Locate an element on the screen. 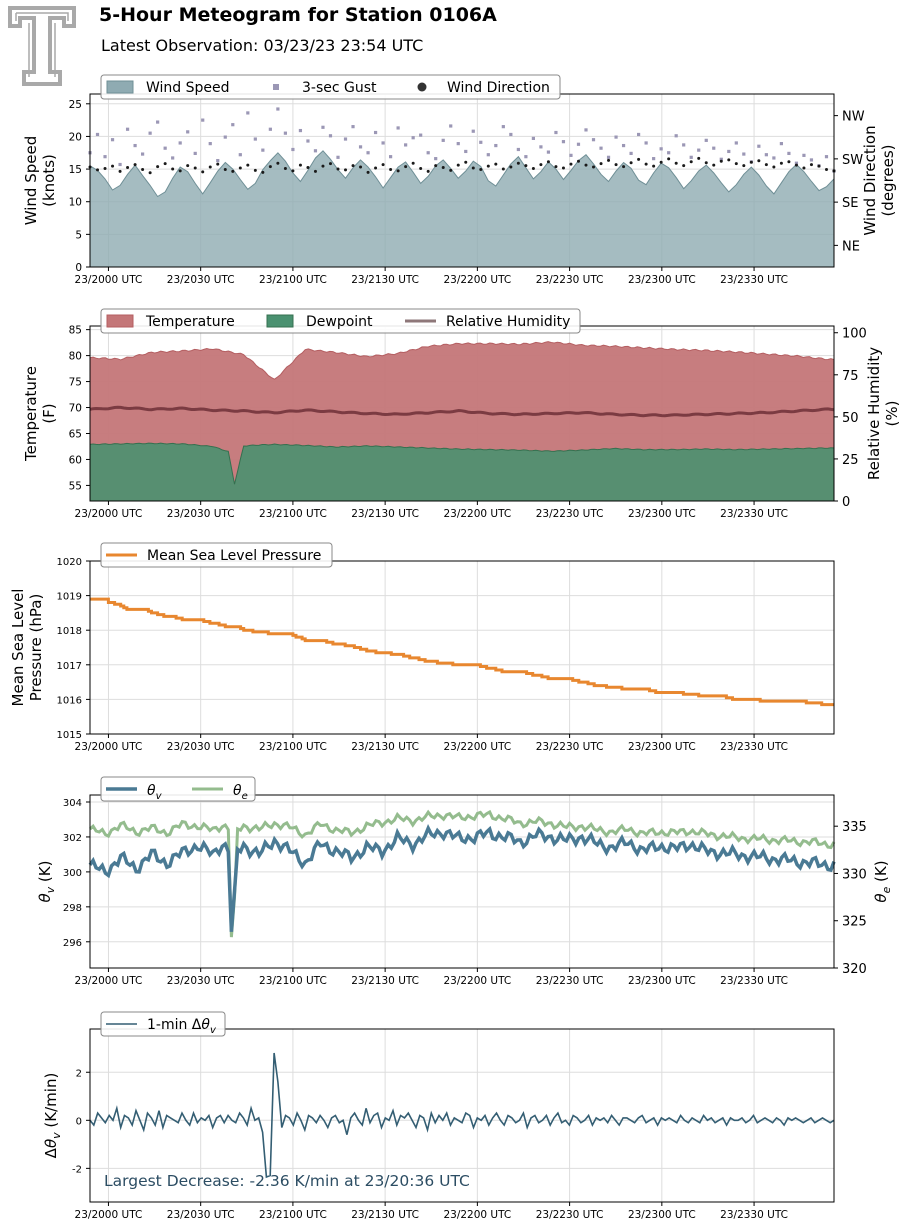 Image resolution: width=913 pixels, height=1228 pixels. legend-label-theta-e: θe is located at coordinates (240, 792).